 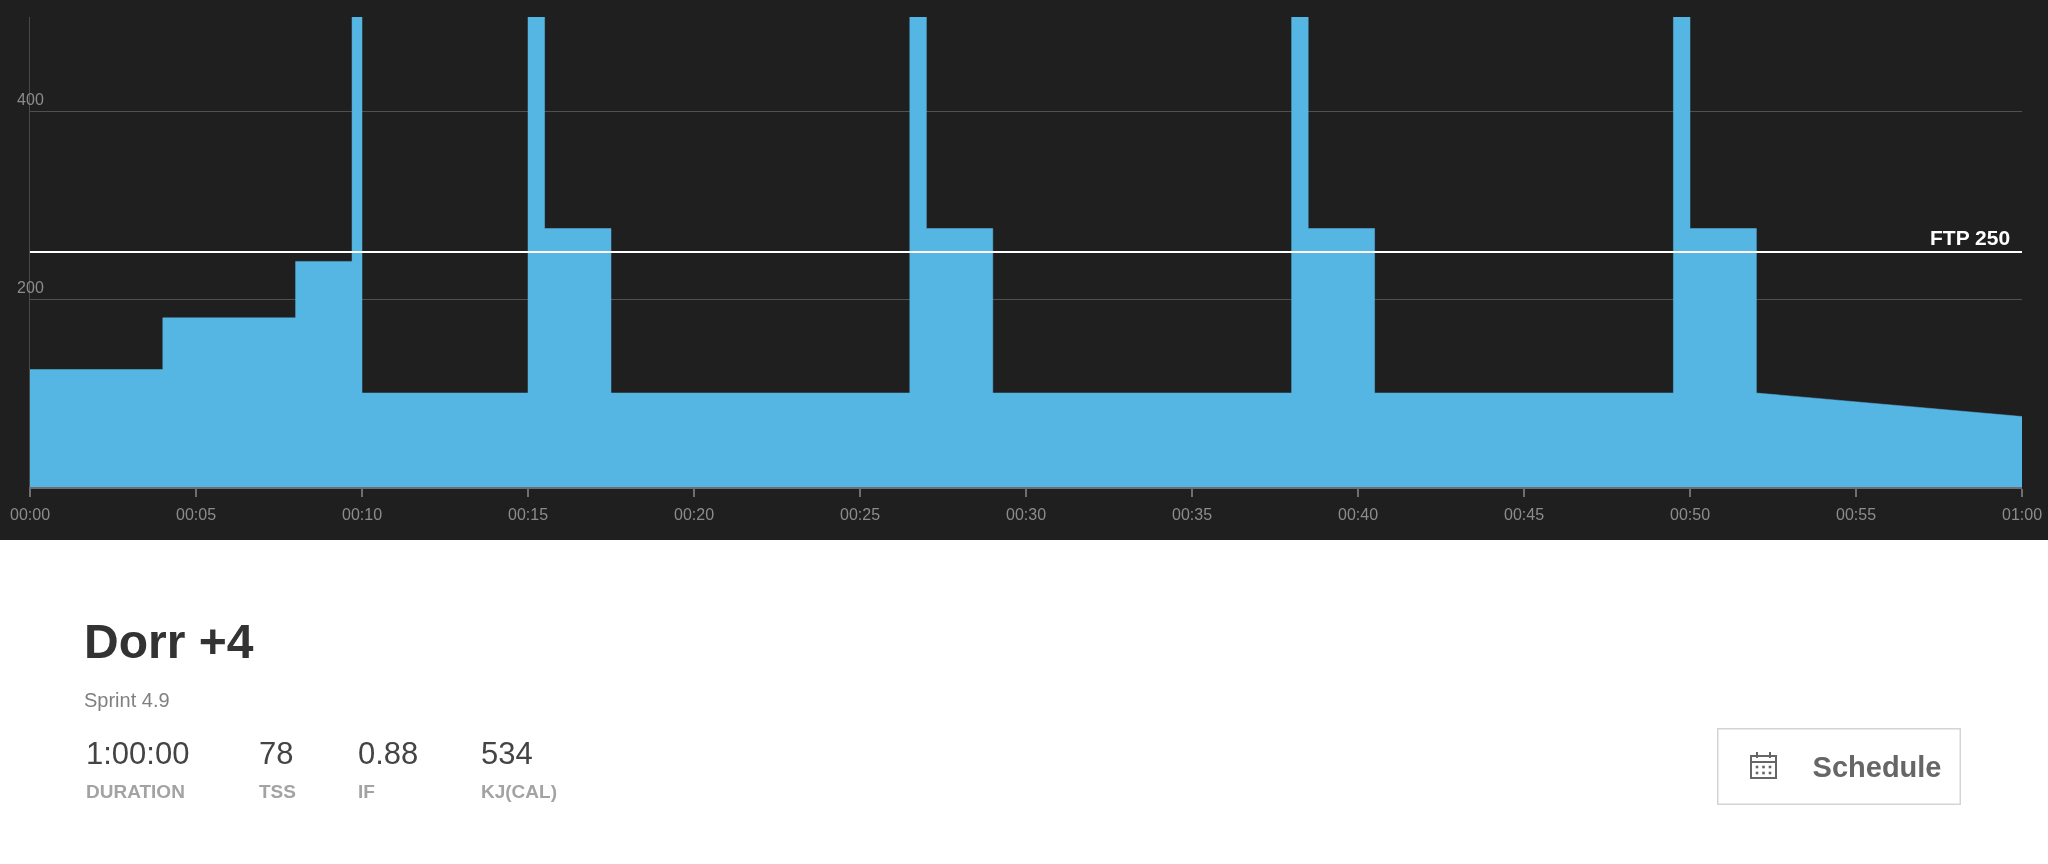 I want to click on text: 534, so click(x=507, y=753).